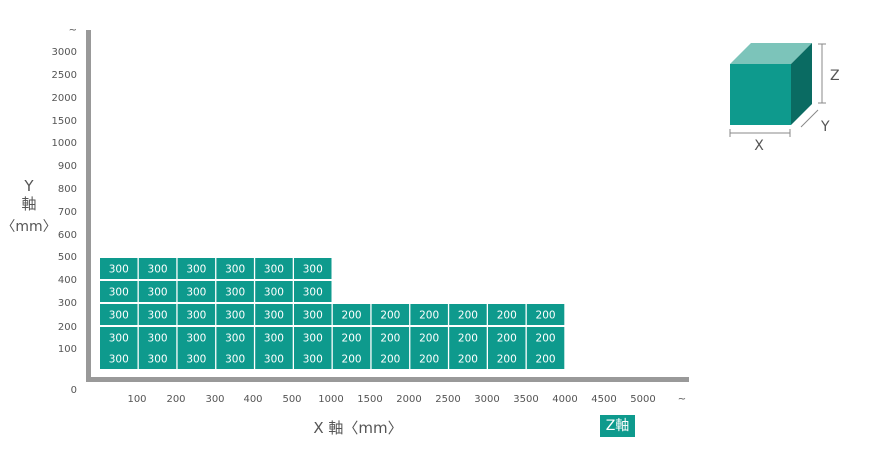 The width and height of the screenshot is (875, 467). What do you see at coordinates (28, 227) in the screenshot?
I see `y-axis-title-line3: 〈mm〉` at bounding box center [28, 227].